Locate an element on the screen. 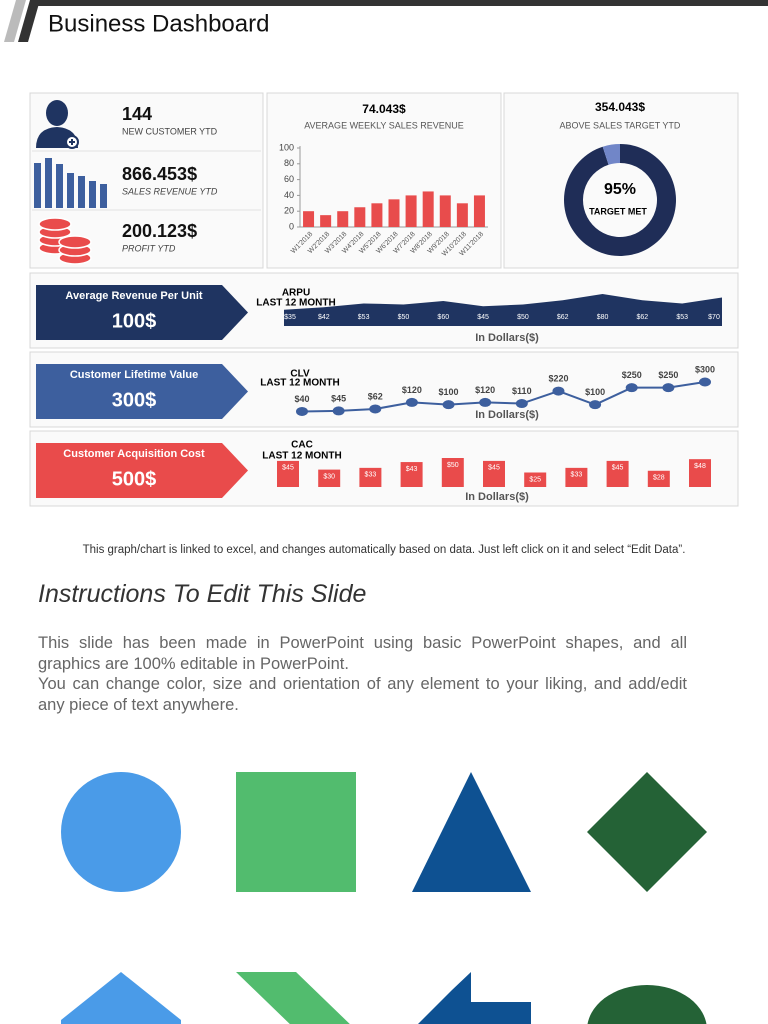 The width and height of the screenshot is (768, 1024). profit-icon is located at coordinates (65, 241).